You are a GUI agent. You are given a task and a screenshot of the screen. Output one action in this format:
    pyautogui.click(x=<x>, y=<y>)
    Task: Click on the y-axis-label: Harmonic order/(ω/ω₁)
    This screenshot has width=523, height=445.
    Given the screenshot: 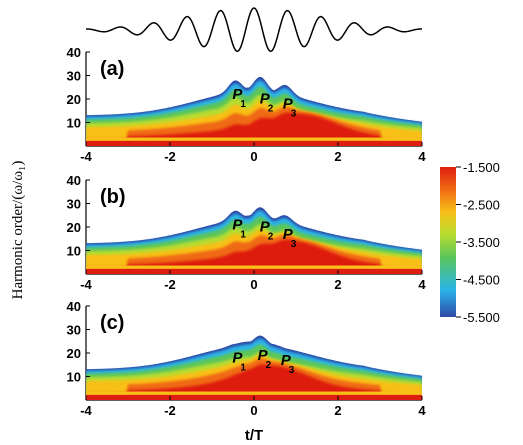 What is the action you would take?
    pyautogui.click(x=18, y=230)
    